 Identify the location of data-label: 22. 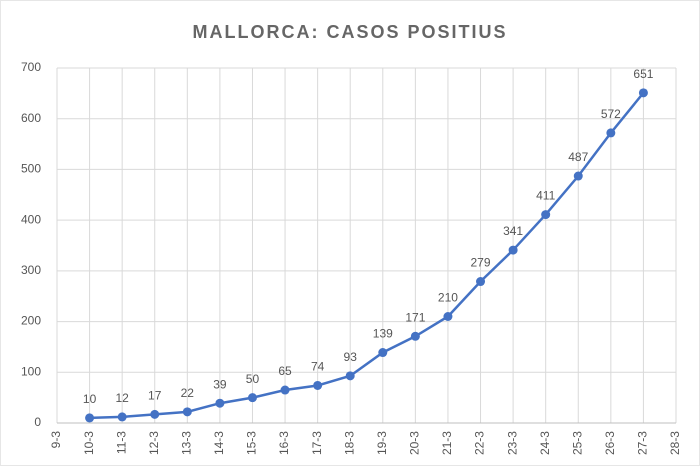
(188, 393).